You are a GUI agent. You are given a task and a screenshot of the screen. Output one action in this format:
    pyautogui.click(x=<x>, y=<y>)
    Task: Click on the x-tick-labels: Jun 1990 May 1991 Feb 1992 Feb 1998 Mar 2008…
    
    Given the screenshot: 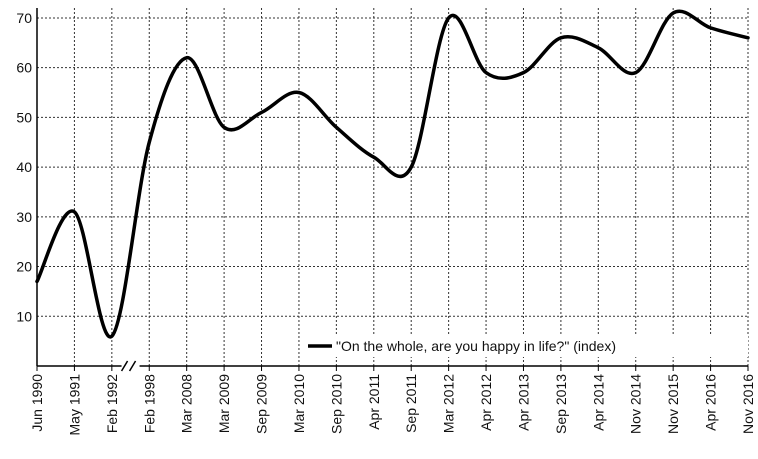 What is the action you would take?
    pyautogui.click(x=392, y=405)
    